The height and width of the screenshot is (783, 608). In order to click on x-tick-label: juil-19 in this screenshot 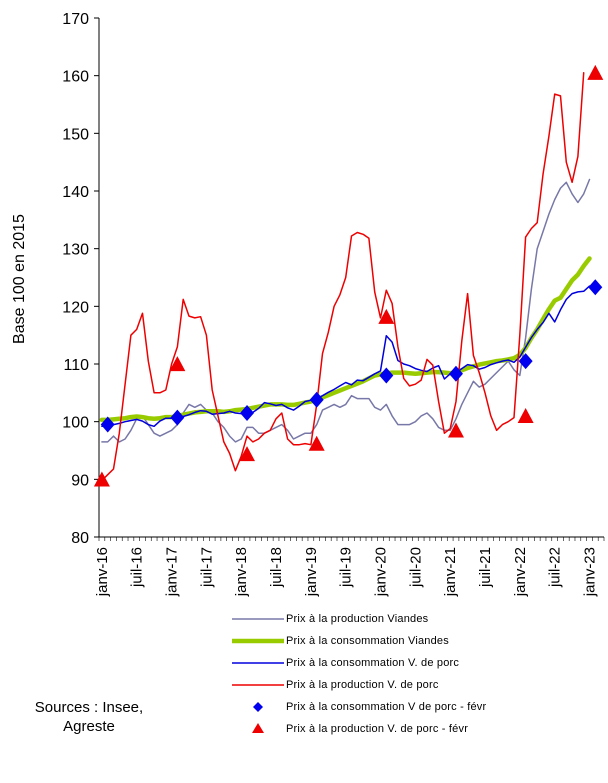, I will do `click(346, 567)`.